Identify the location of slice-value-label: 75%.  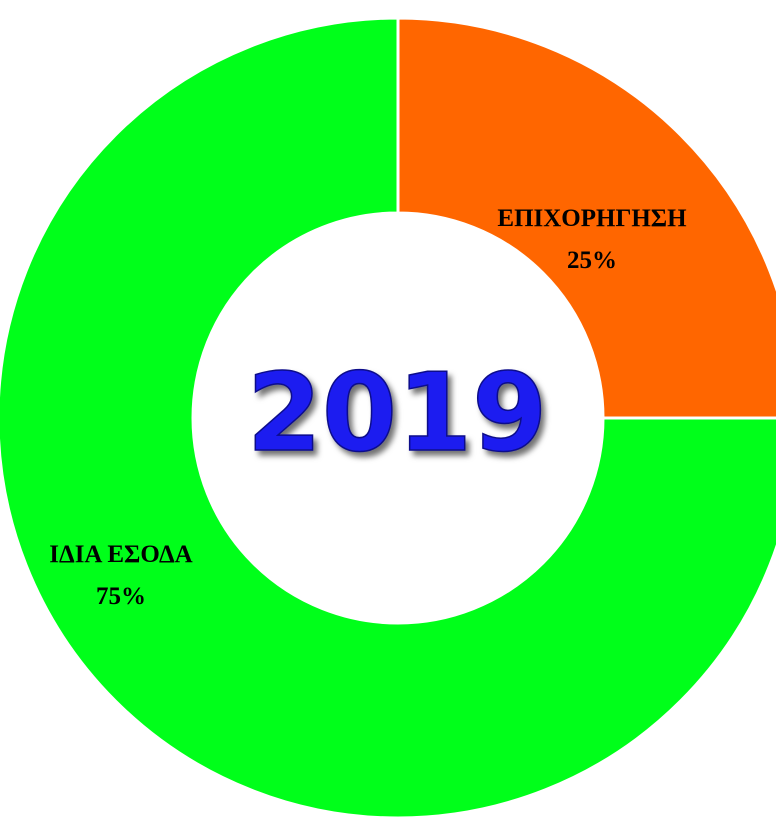
(121, 596).